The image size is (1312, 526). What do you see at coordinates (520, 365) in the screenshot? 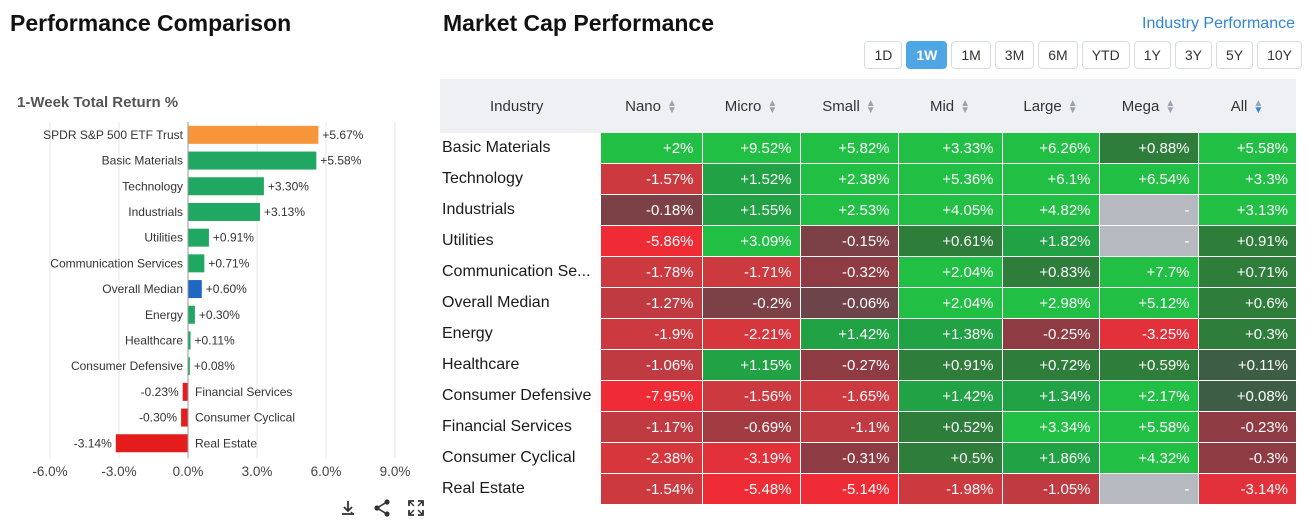
I see `industry-name: Healthcare` at bounding box center [520, 365].